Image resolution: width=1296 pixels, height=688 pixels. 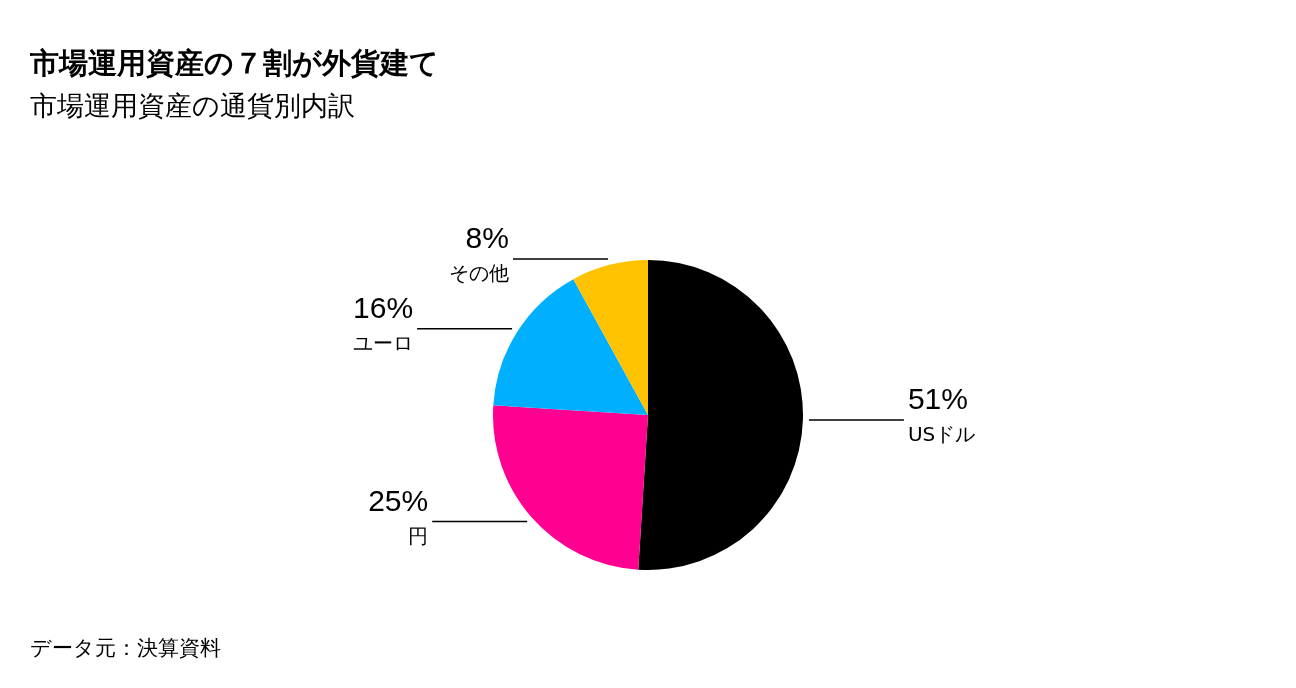 What do you see at coordinates (941, 434) in the screenshot?
I see `slice-label: USドル` at bounding box center [941, 434].